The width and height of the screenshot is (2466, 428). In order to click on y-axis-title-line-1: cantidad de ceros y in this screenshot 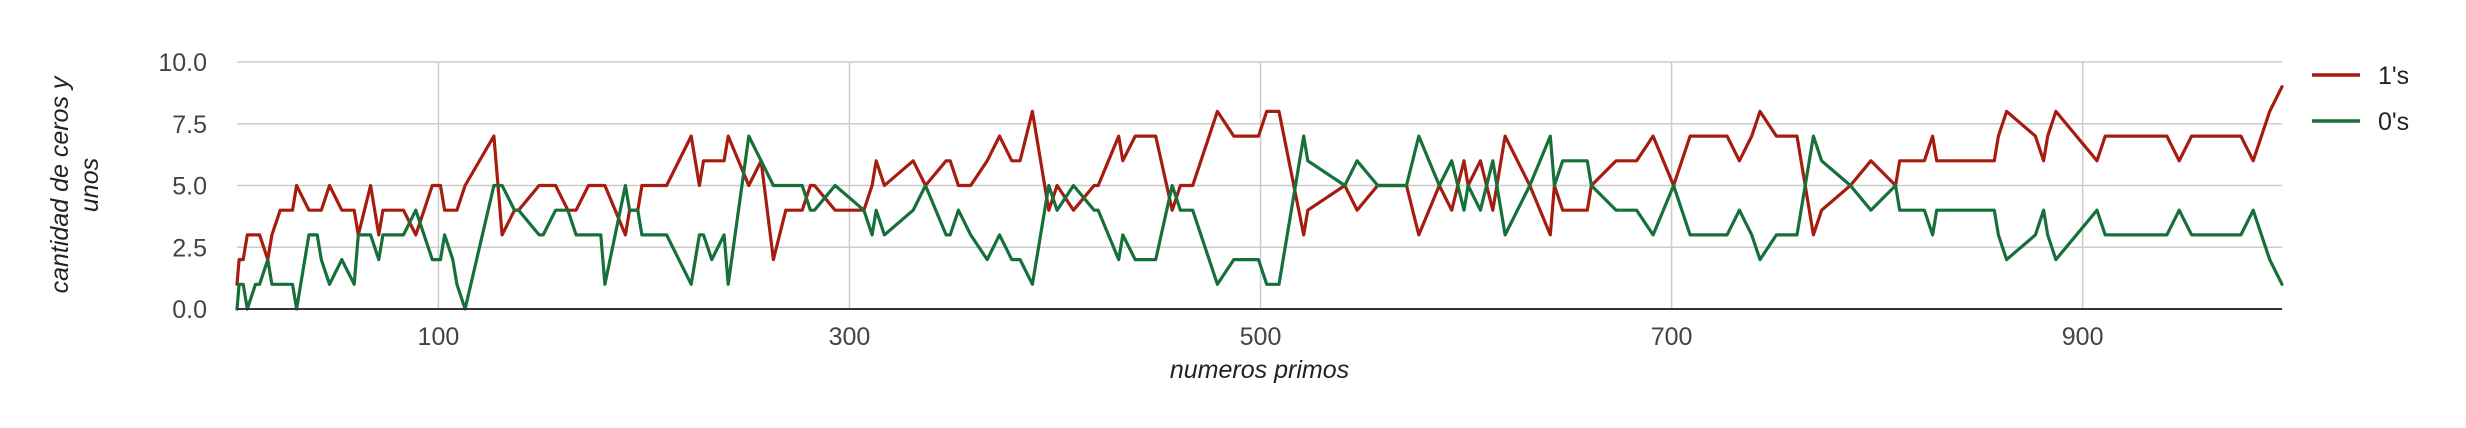, I will do `click(60, 184)`.